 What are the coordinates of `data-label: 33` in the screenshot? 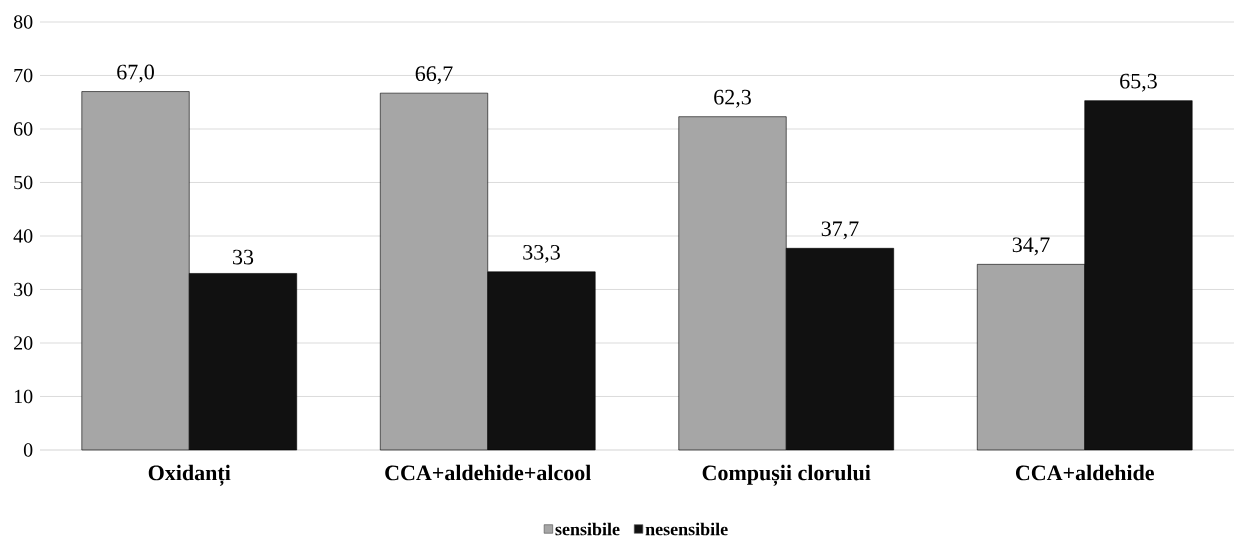 It's located at (243, 257).